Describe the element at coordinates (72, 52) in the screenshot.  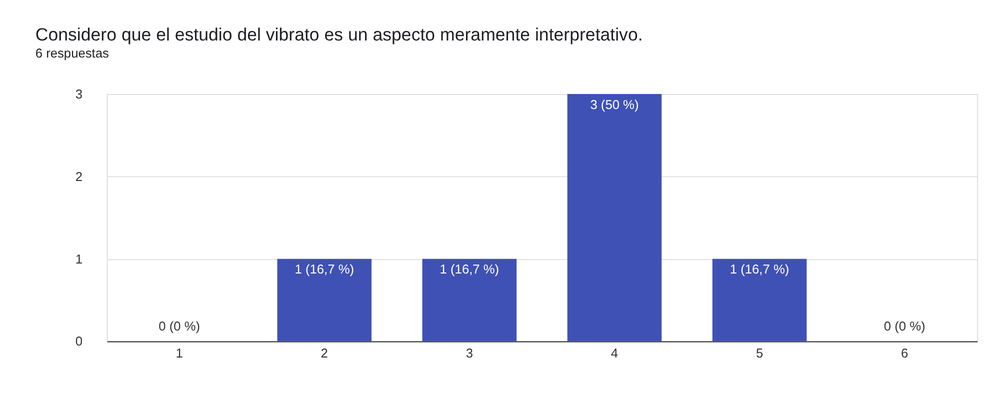
I see `chart-subtitle: 6 respuestas` at that location.